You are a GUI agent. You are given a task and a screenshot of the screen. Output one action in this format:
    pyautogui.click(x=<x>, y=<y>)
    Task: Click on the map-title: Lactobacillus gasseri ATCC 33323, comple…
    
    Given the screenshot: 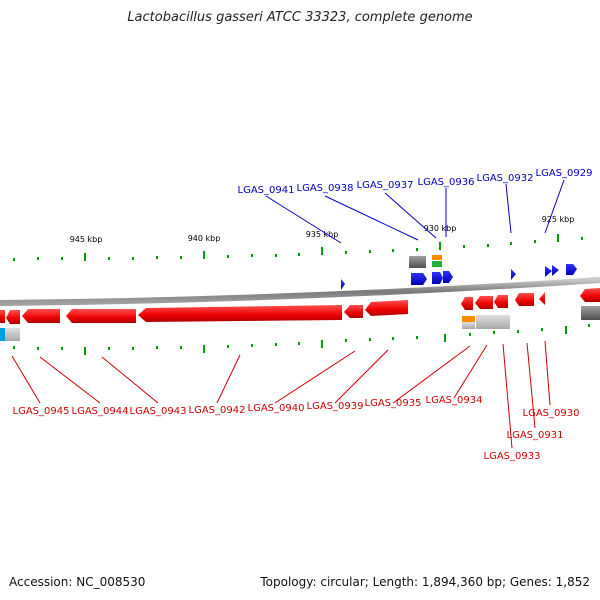 What is the action you would take?
    pyautogui.click(x=300, y=17)
    